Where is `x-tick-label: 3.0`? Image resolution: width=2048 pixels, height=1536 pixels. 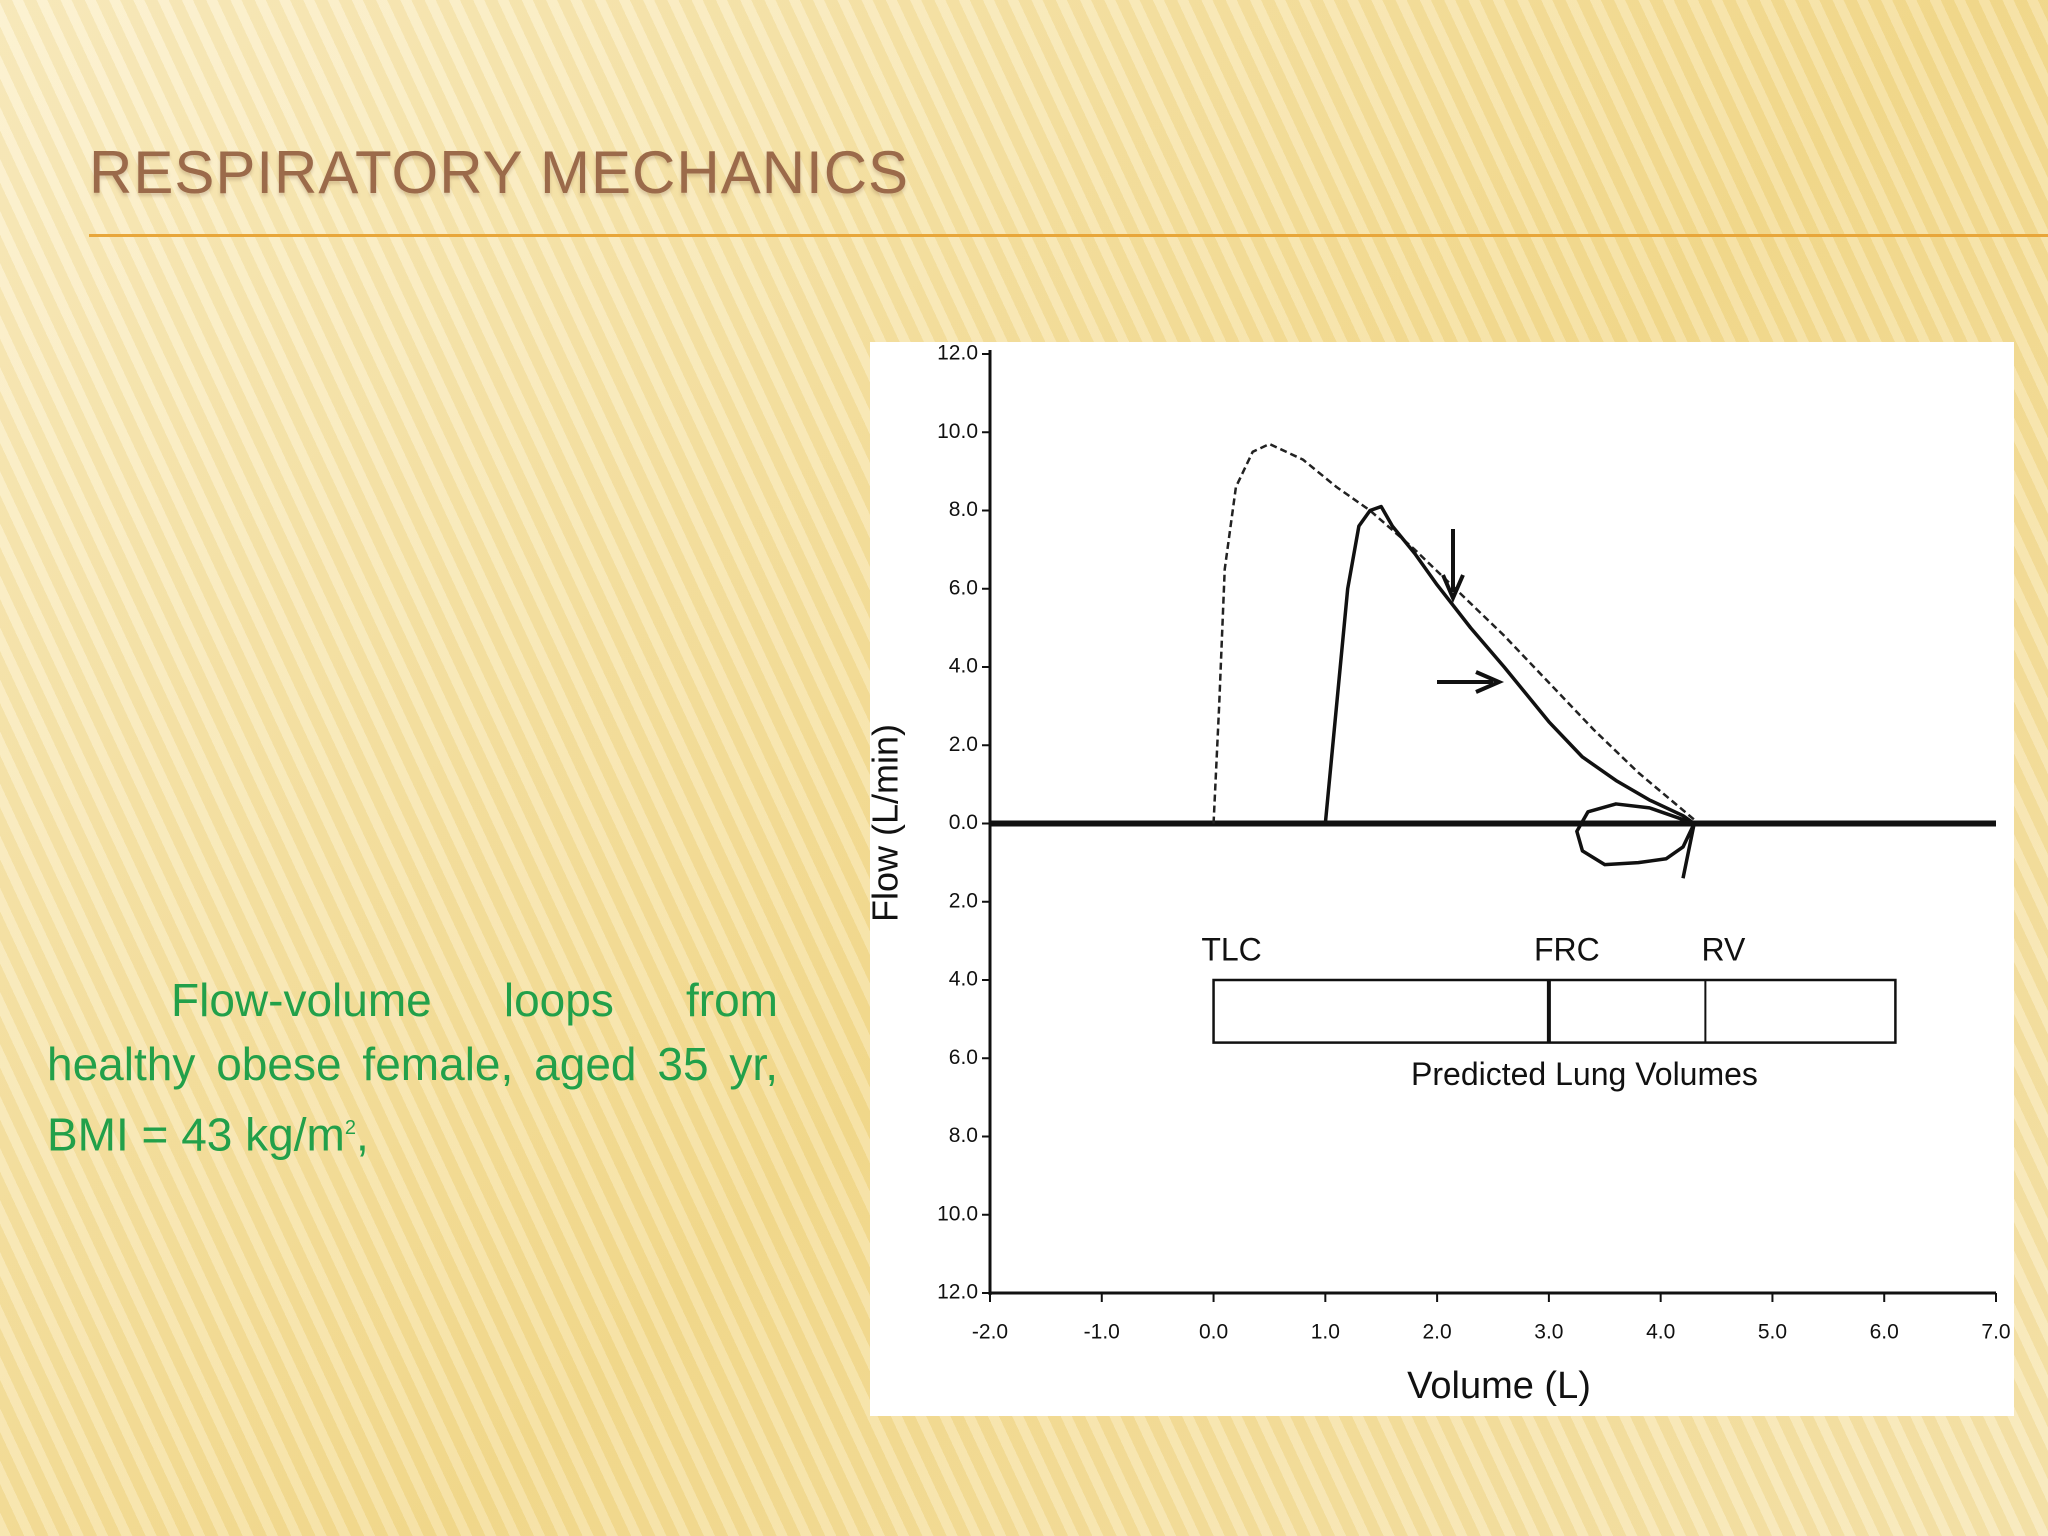
x-tick-label: 3.0 is located at coordinates (1548, 1332).